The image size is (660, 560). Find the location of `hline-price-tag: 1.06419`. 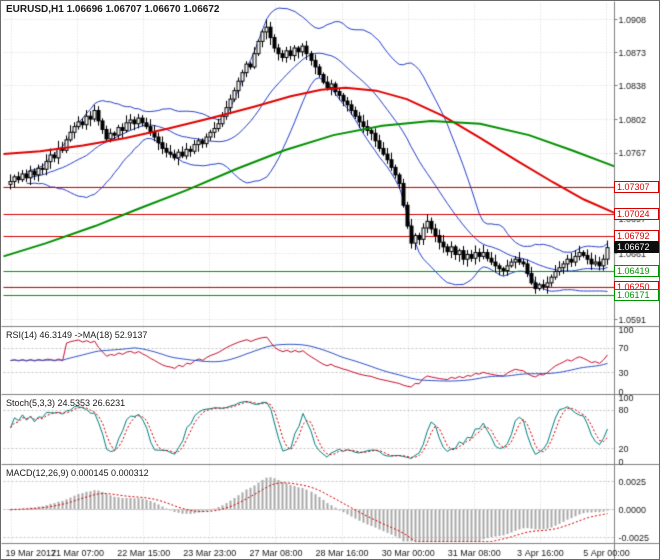

hline-price-tag: 1.06419 is located at coordinates (636, 271).